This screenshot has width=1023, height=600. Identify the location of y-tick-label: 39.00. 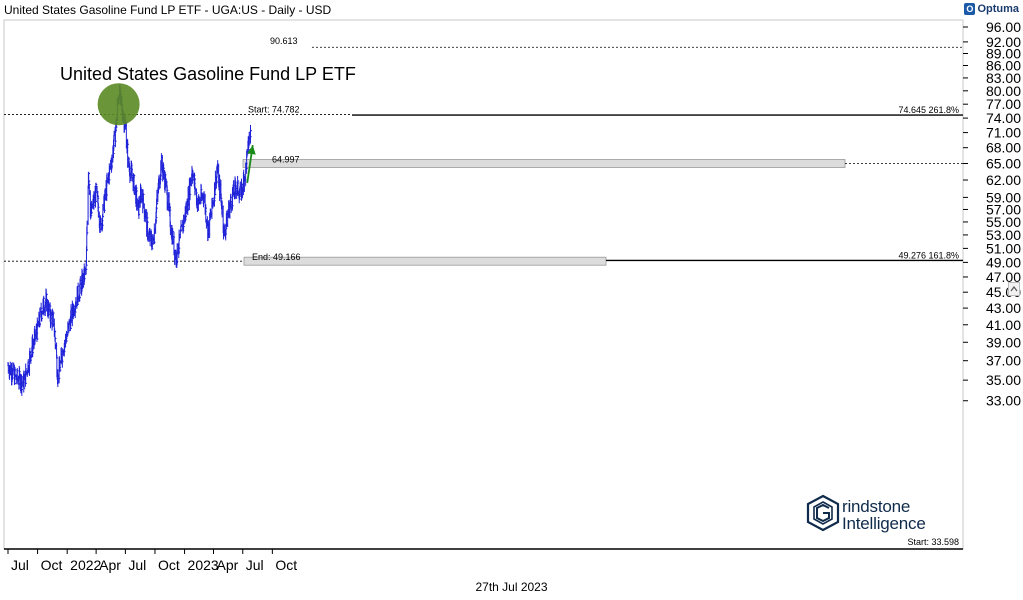
(1003, 342).